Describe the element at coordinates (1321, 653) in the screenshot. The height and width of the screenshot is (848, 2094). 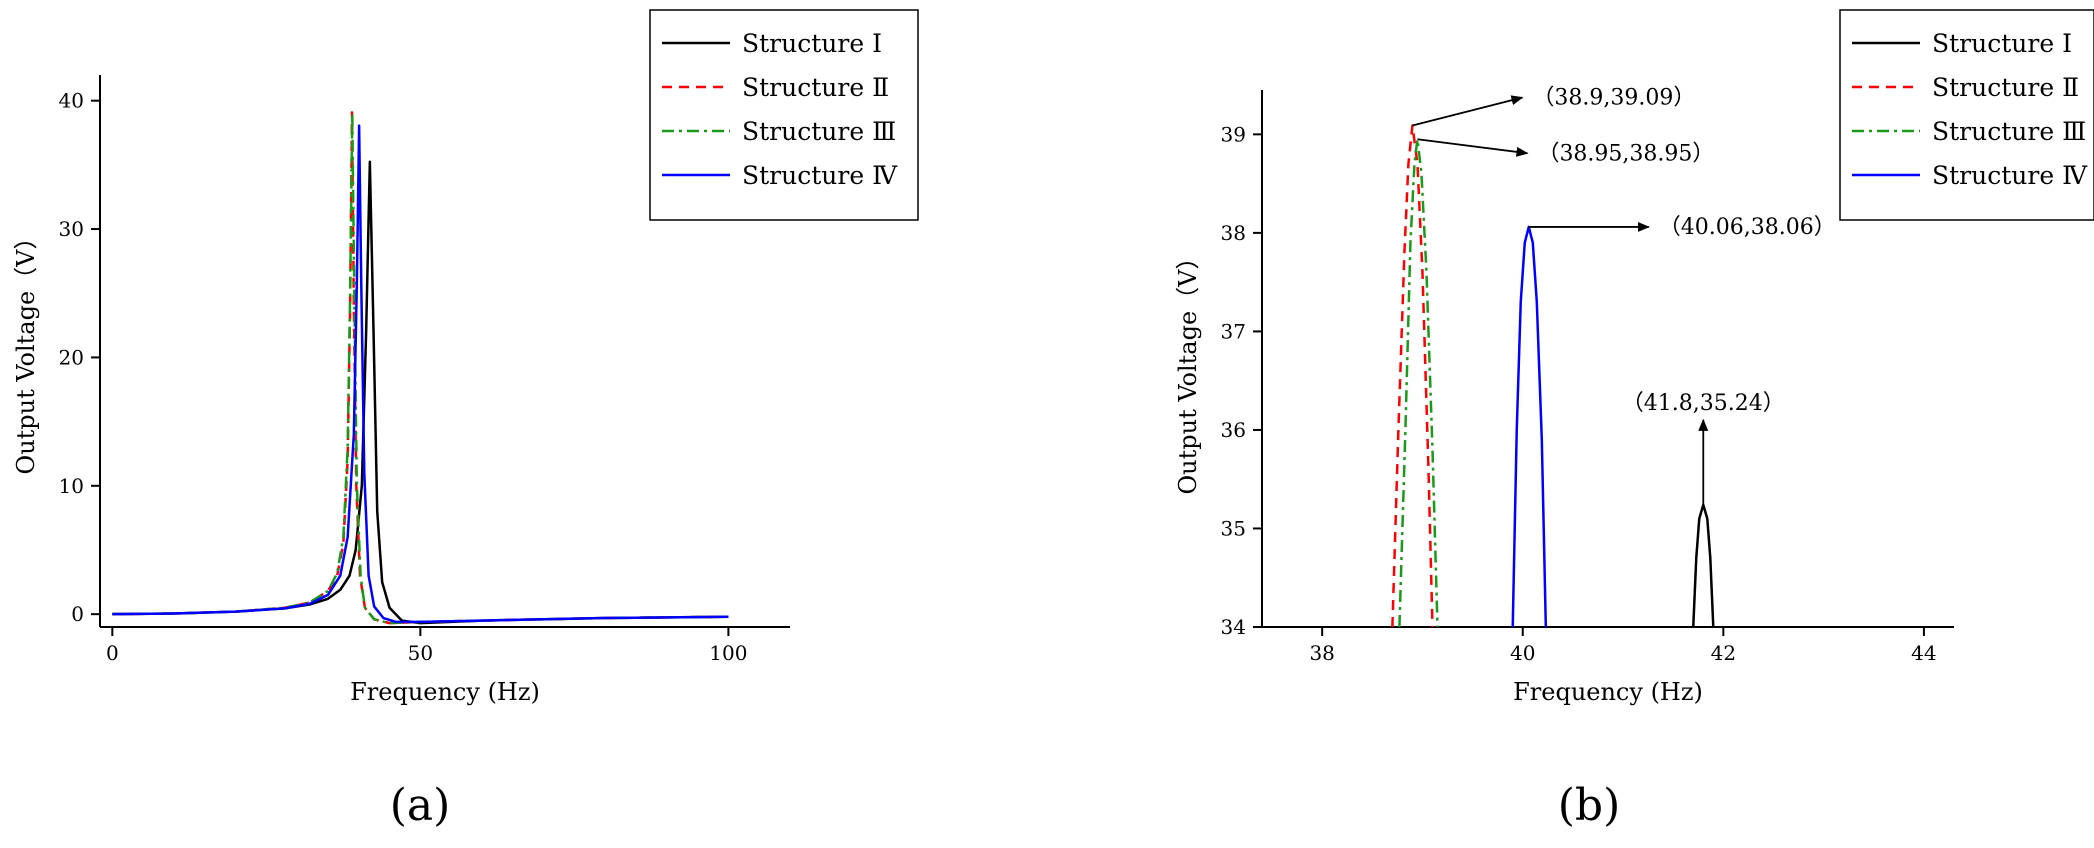
I see `x-tick-label: 38` at that location.